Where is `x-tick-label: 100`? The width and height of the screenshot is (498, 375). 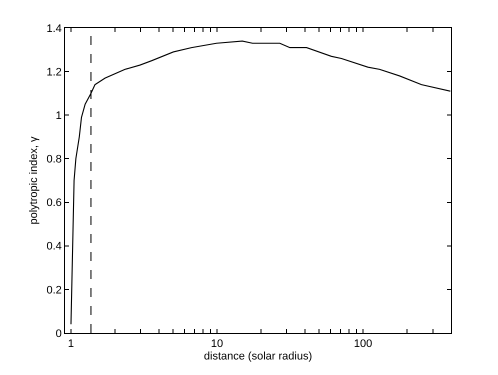 x-tick-label: 100 is located at coordinates (363, 344).